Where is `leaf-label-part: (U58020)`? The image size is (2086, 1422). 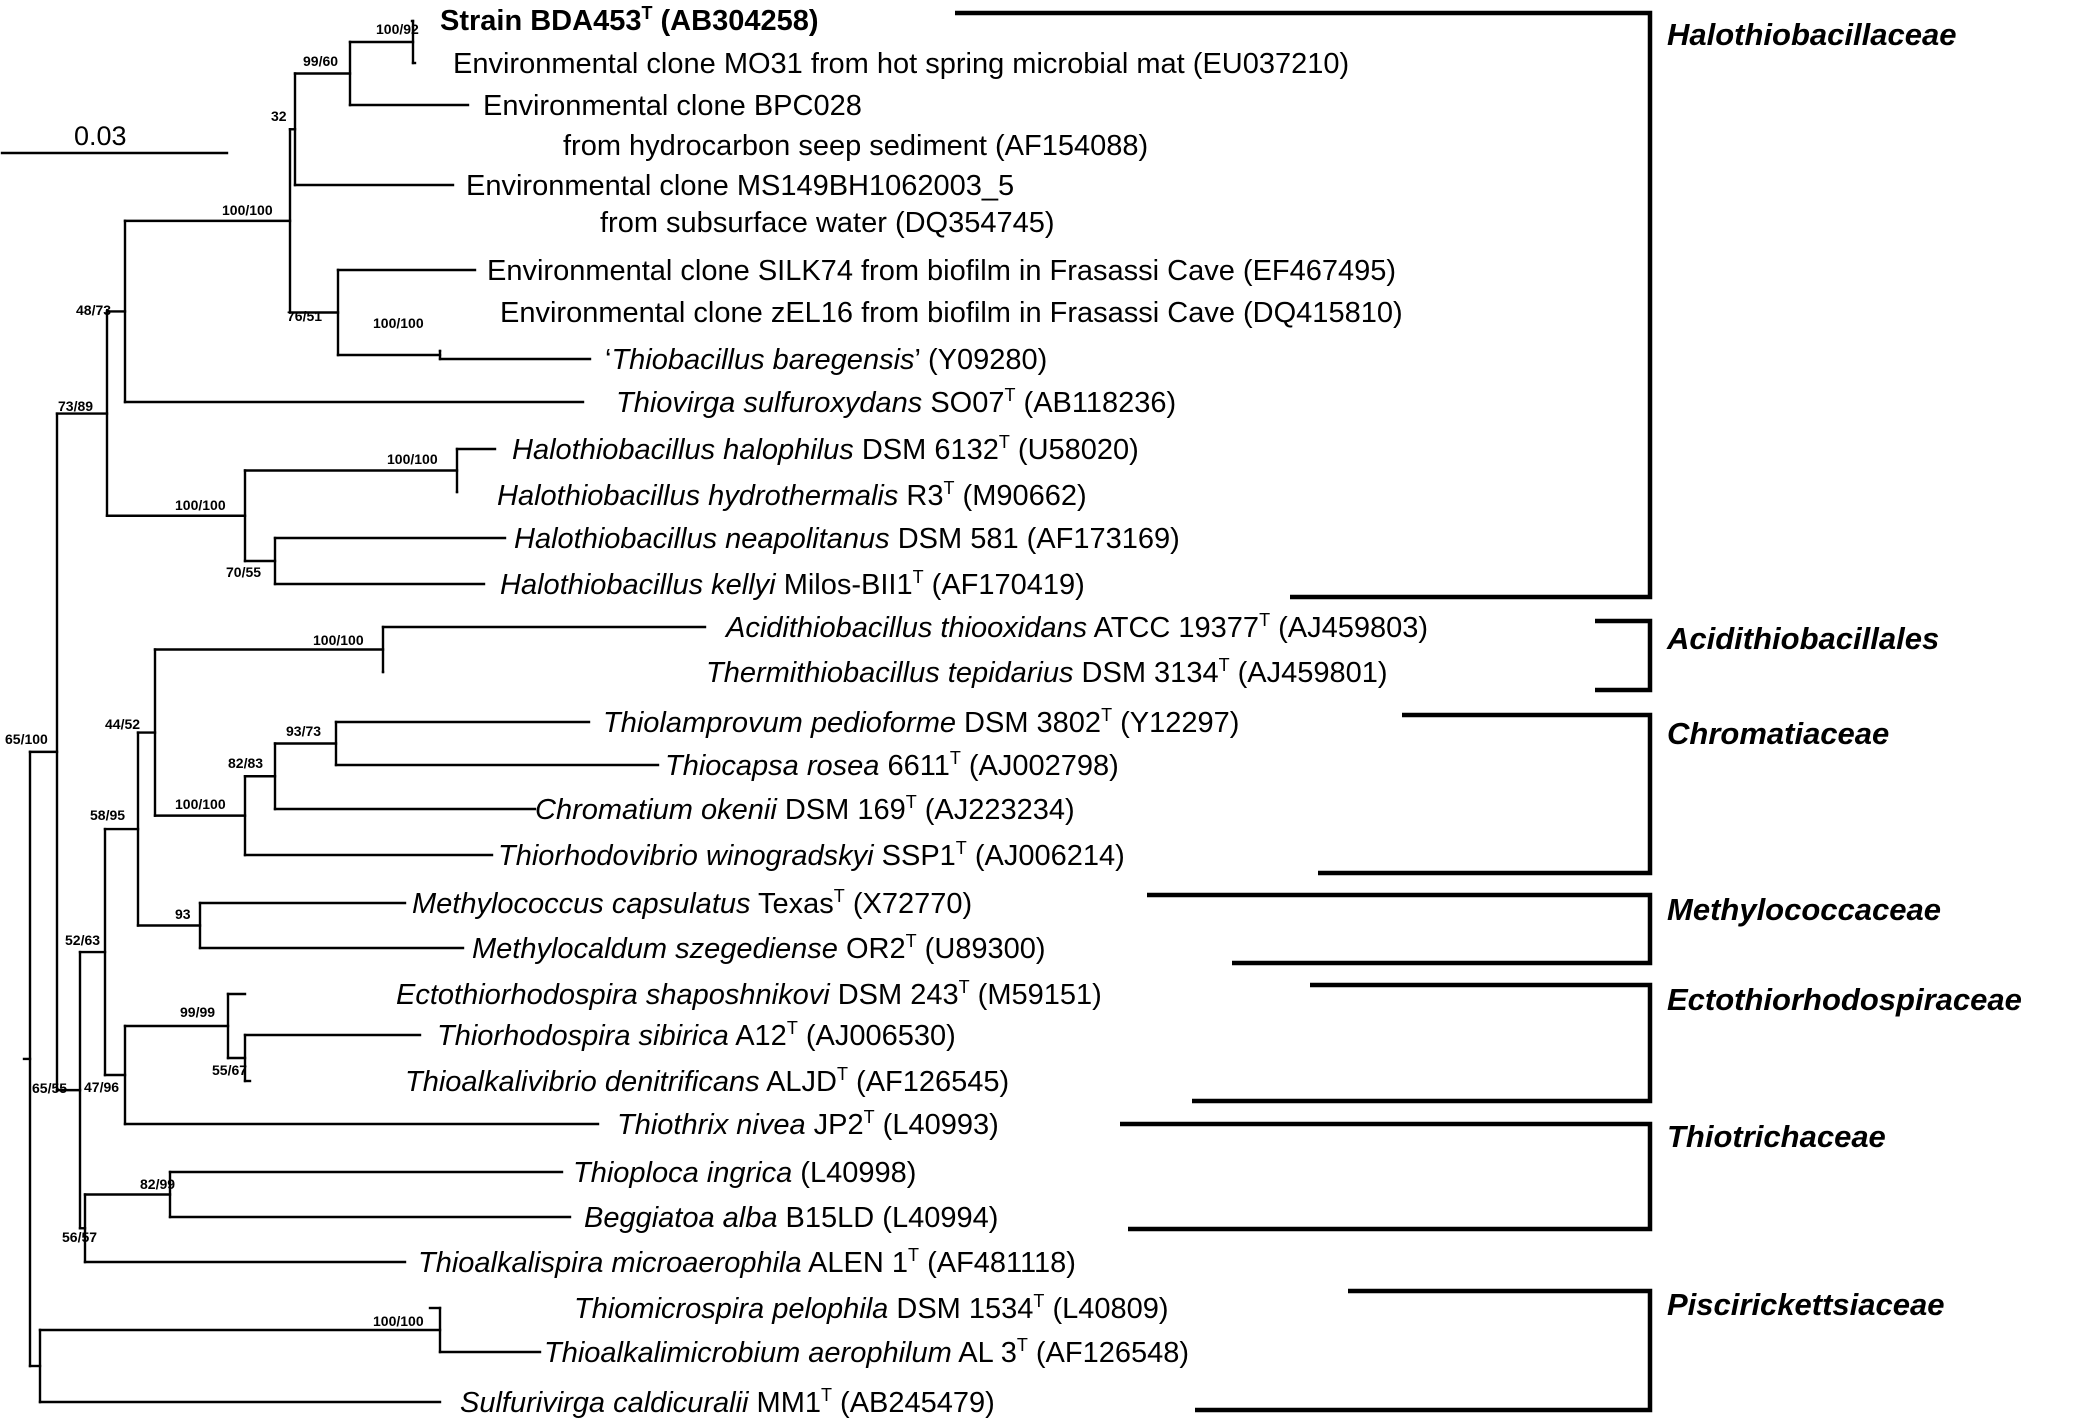
leaf-label-part: (U58020) is located at coordinates (1074, 450).